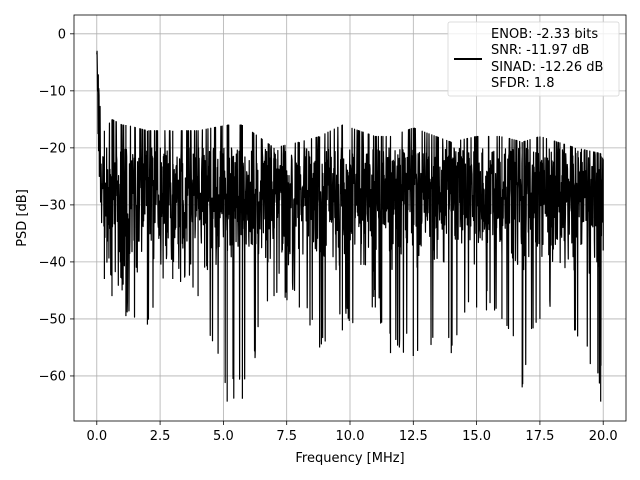 The height and width of the screenshot is (480, 640). I want to click on y-axis-title: PSD [dB], so click(22, 218).